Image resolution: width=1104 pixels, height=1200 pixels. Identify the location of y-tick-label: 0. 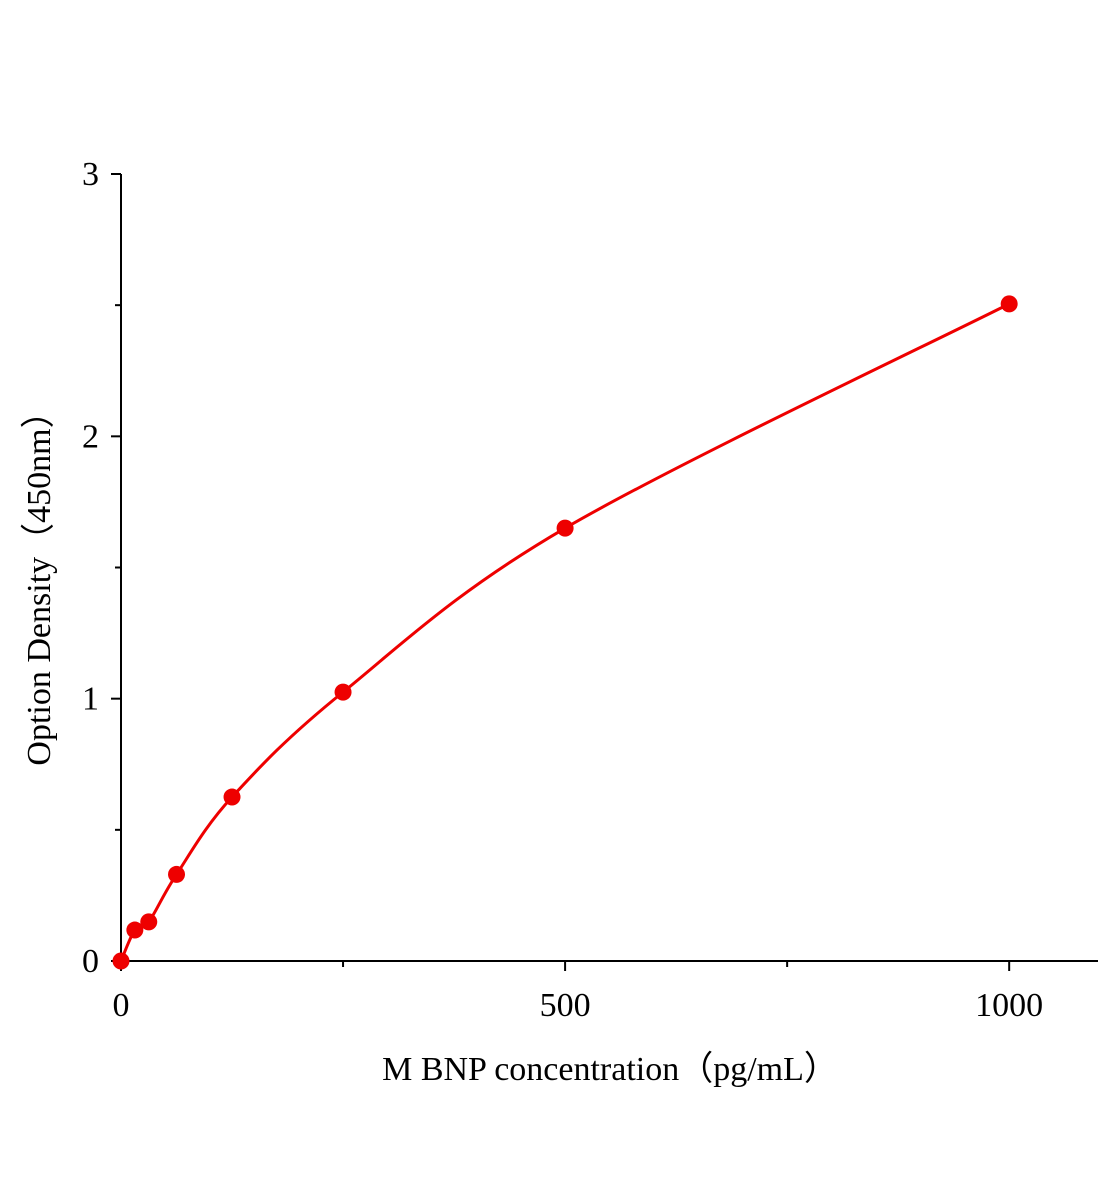
(90, 961).